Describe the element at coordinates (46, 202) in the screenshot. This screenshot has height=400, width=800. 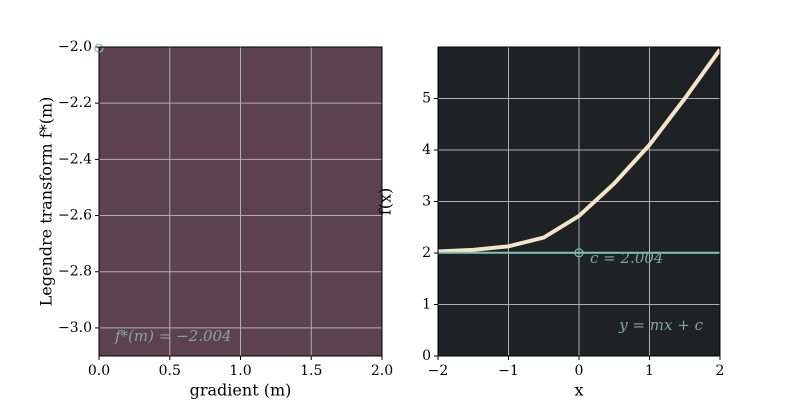
I see `y-axis-label: Legendre transform f*(m)` at that location.